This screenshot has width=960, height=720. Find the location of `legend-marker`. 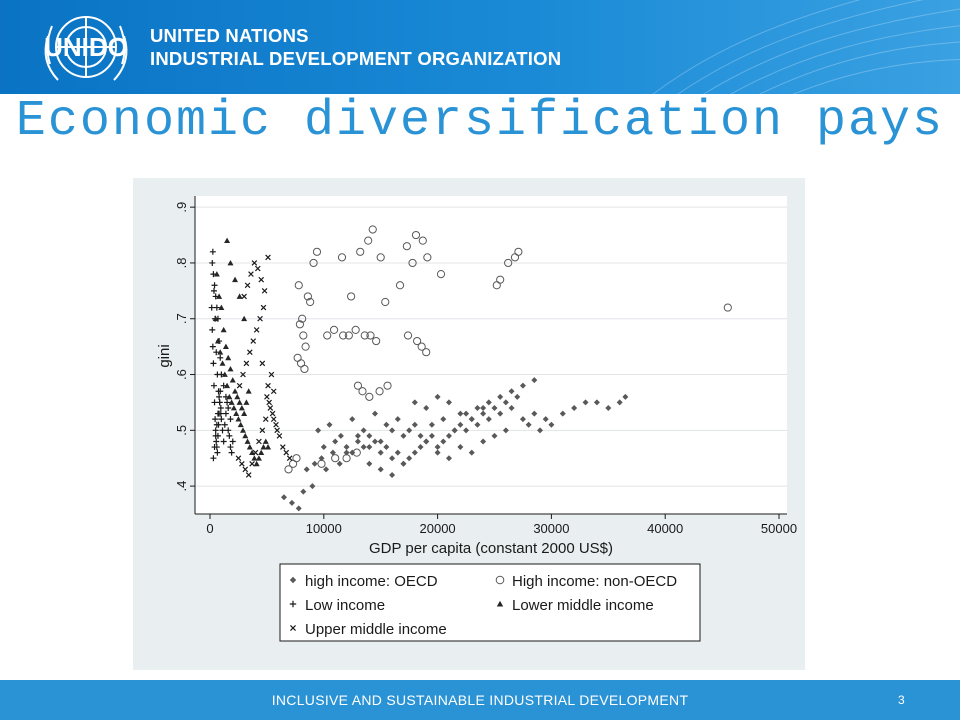

legend-marker is located at coordinates (293, 604).